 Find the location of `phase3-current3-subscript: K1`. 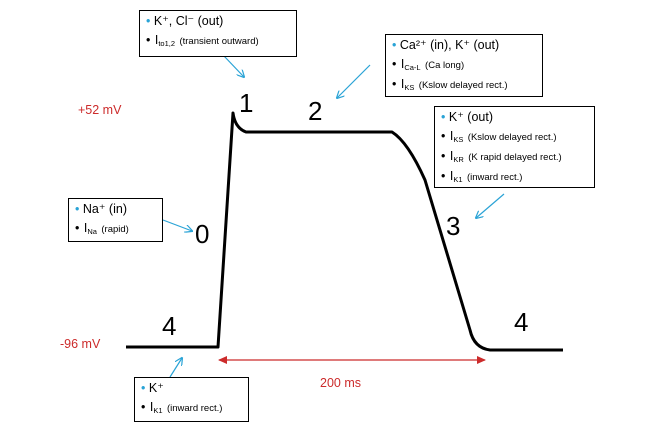

phase3-current3-subscript: K1 is located at coordinates (458, 179).